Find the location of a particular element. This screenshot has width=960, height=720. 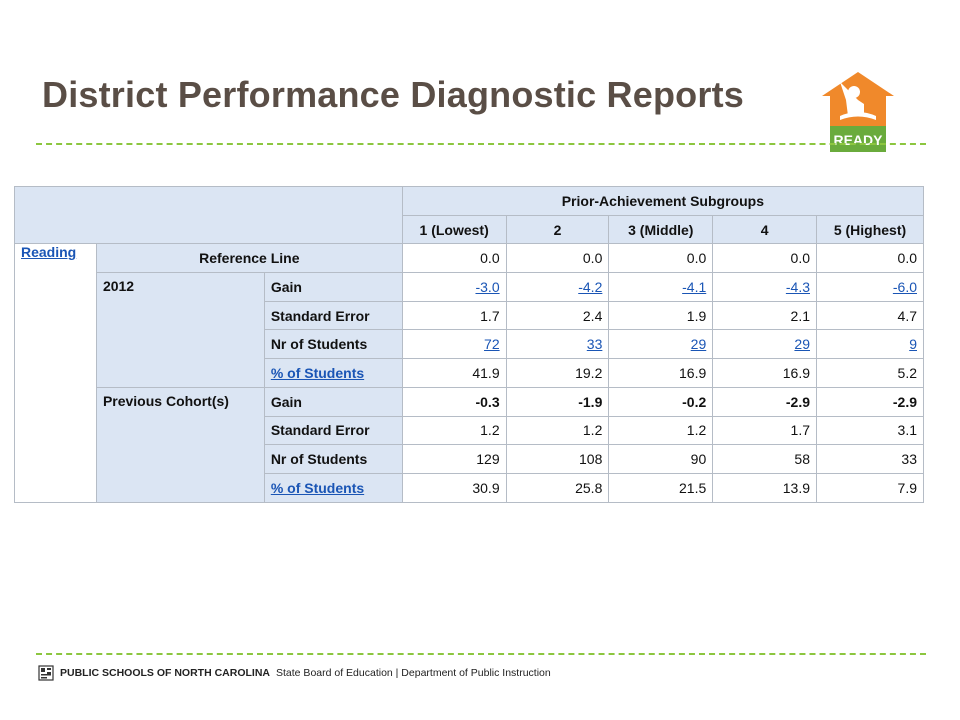

table-cell: 58 is located at coordinates (764, 459).